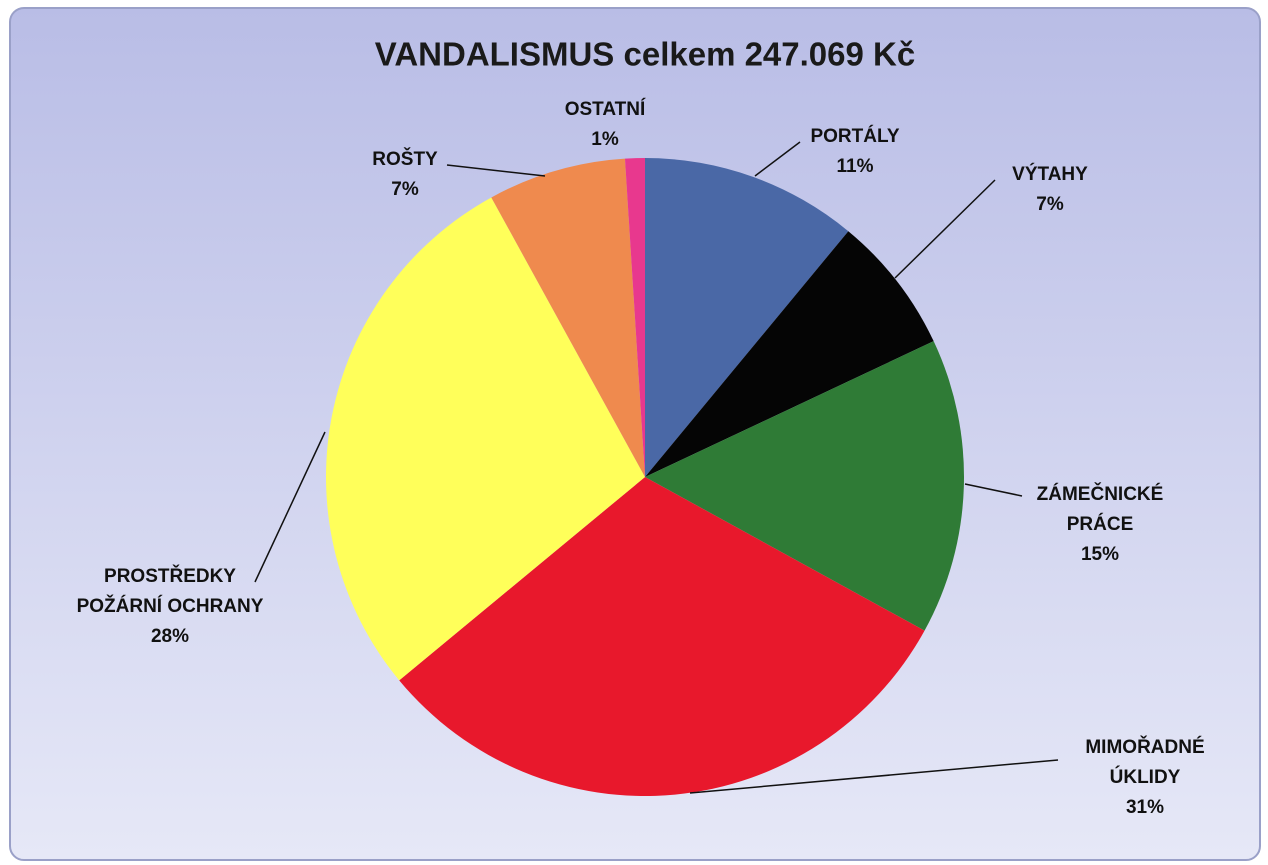  I want to click on category-label: MIMOŘADNÉ ÚKLIDY, so click(1145, 762).